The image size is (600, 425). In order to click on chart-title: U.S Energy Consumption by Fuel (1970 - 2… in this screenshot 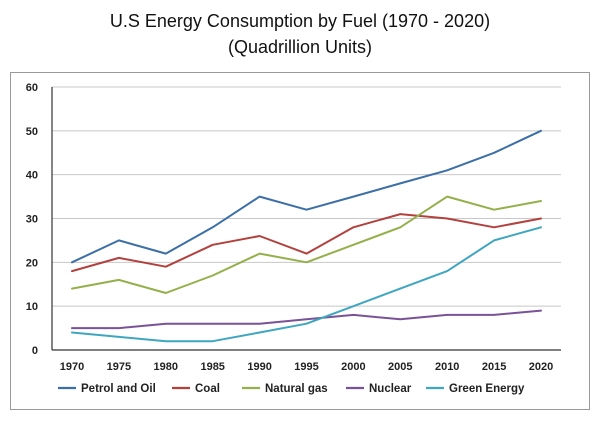, I will do `click(300, 21)`.